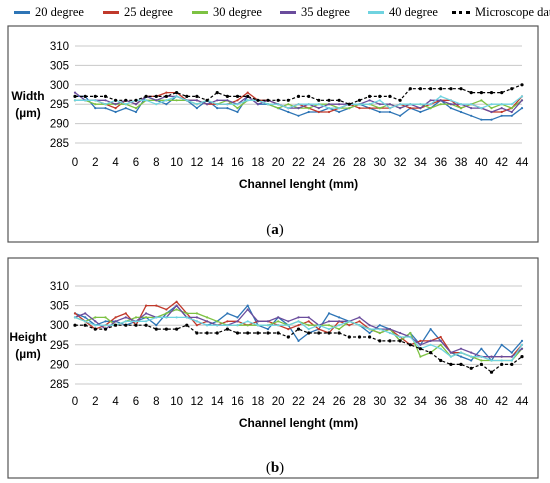 This screenshot has height=483, width=550. I want to click on chart-a-x-tick-30: 30, so click(379, 163).